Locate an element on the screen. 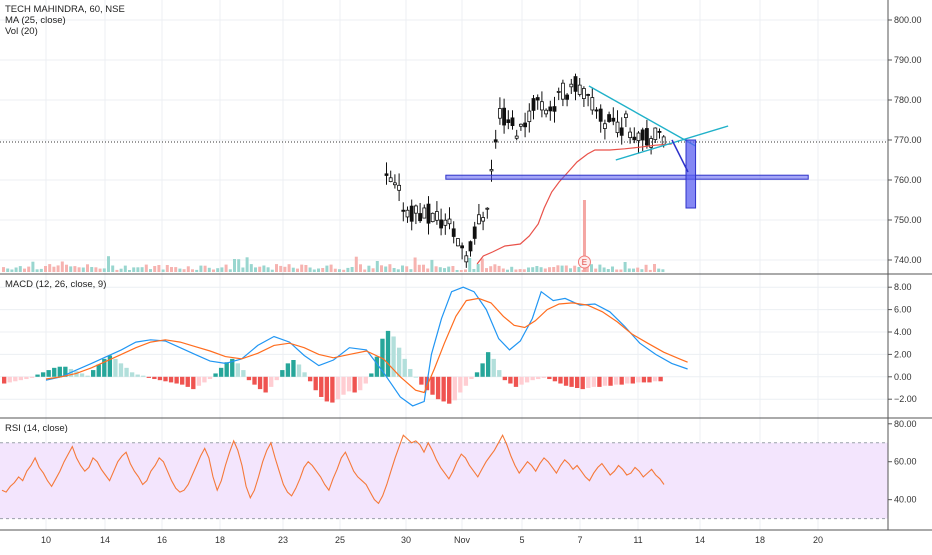  drawings: E is located at coordinates (627, 177).